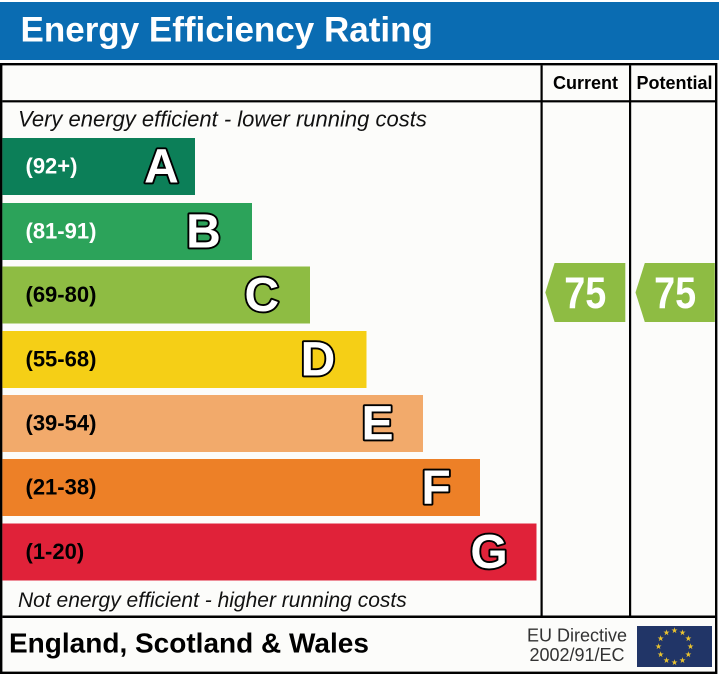 The image size is (719, 675). I want to click on svg-text: EU Directive, so click(577, 636).